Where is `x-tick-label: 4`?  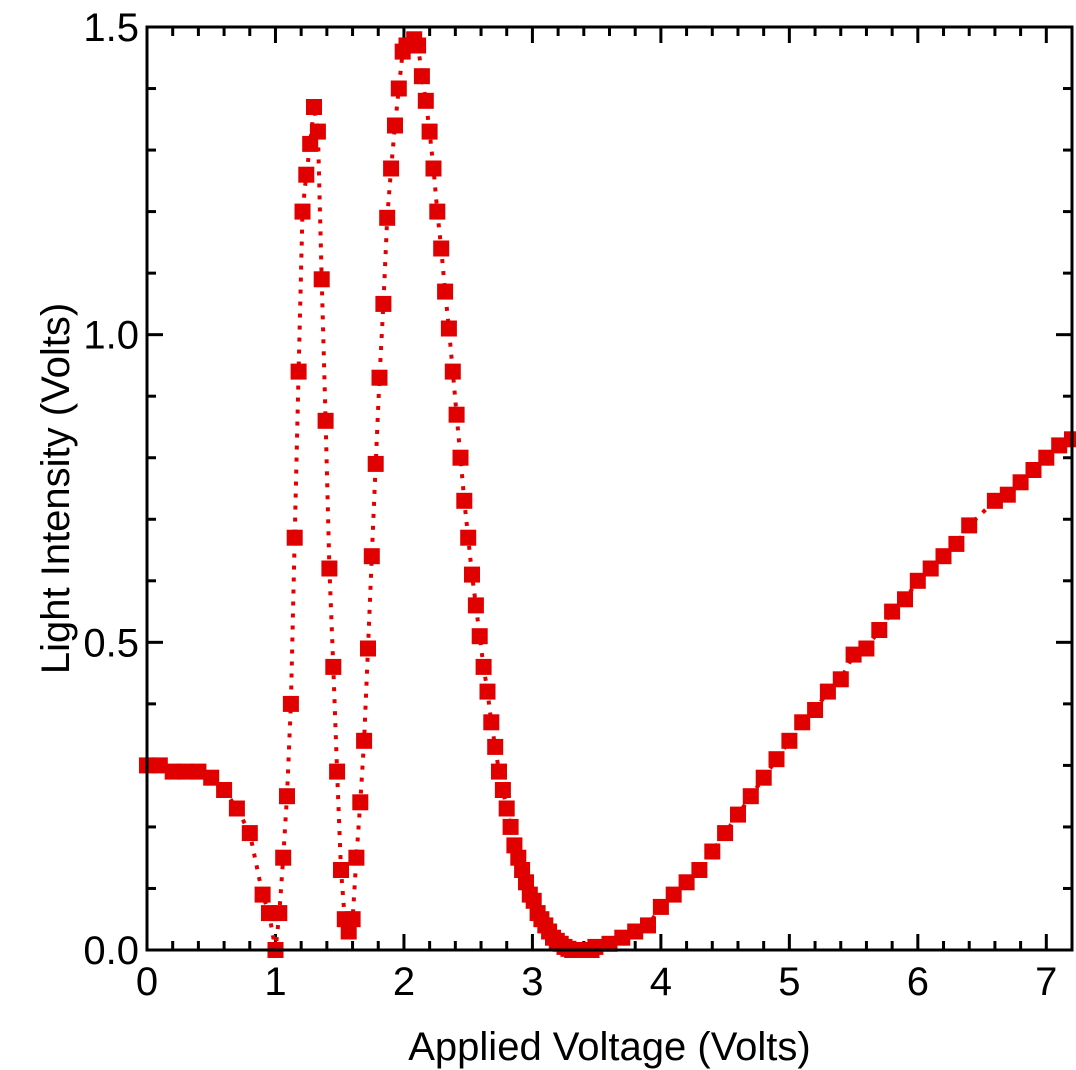 x-tick-label: 4 is located at coordinates (661, 982).